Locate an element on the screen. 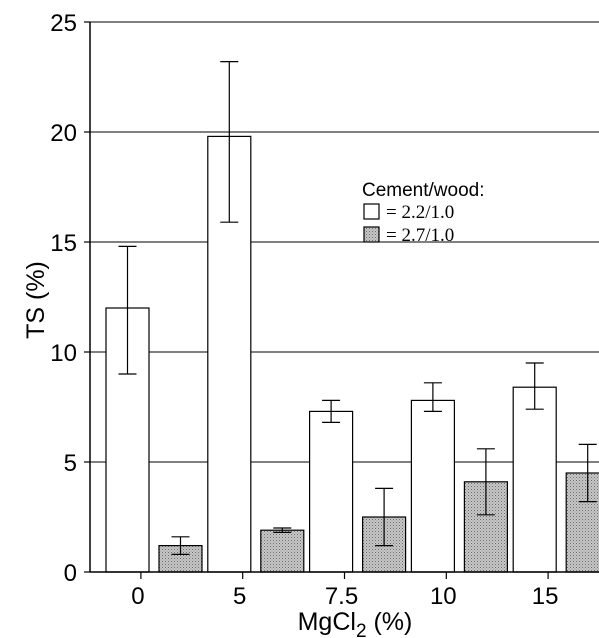  x-tick-label-15: 15 is located at coordinates (545, 596).